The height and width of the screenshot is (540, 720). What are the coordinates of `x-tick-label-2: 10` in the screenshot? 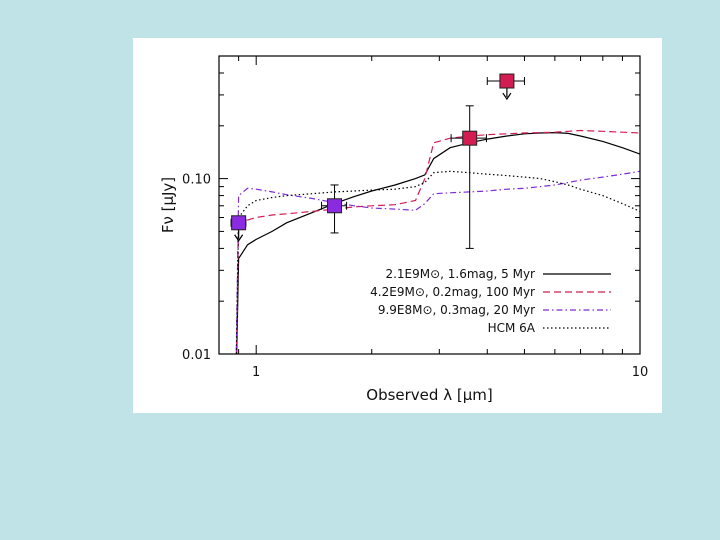 It's located at (640, 372).